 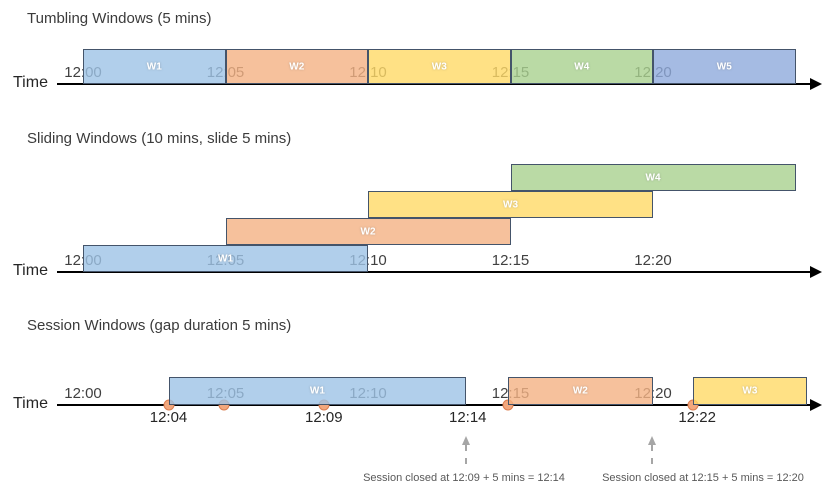 What do you see at coordinates (324, 417) in the screenshot?
I see `event-time-label-12-09: 12:09` at bounding box center [324, 417].